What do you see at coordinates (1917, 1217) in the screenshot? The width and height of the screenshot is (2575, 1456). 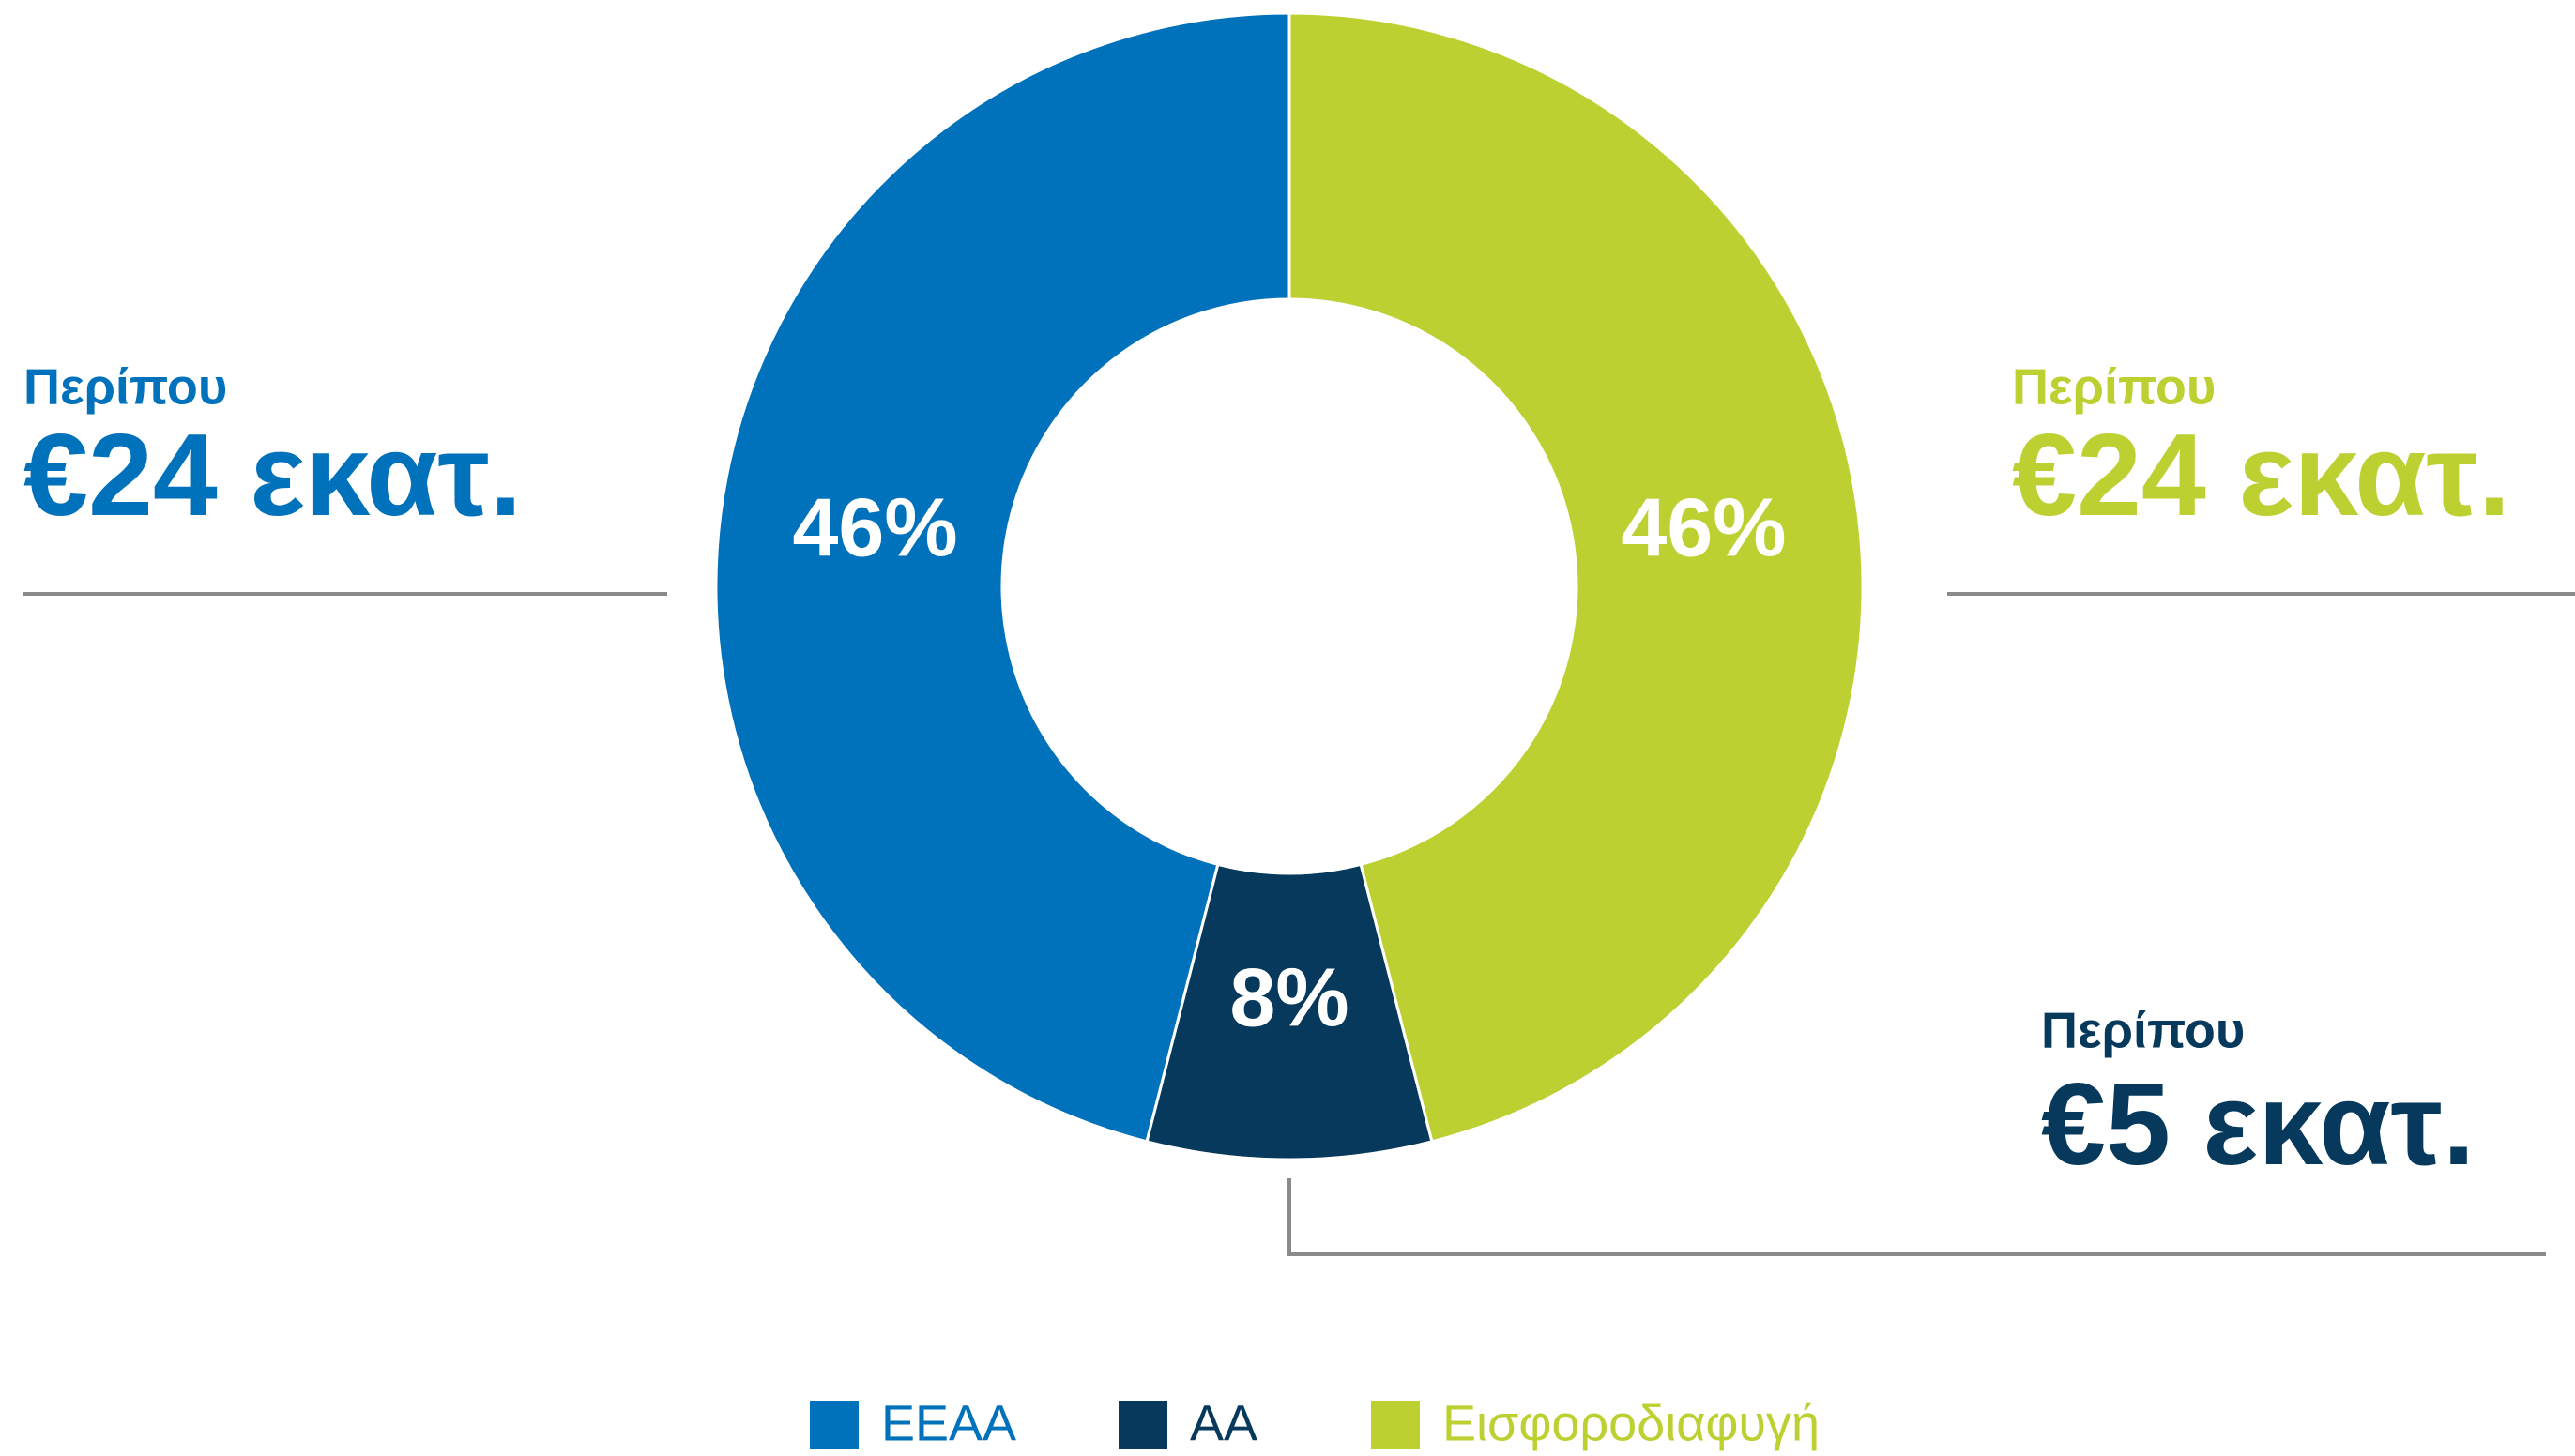 I see `leader-line` at bounding box center [1917, 1217].